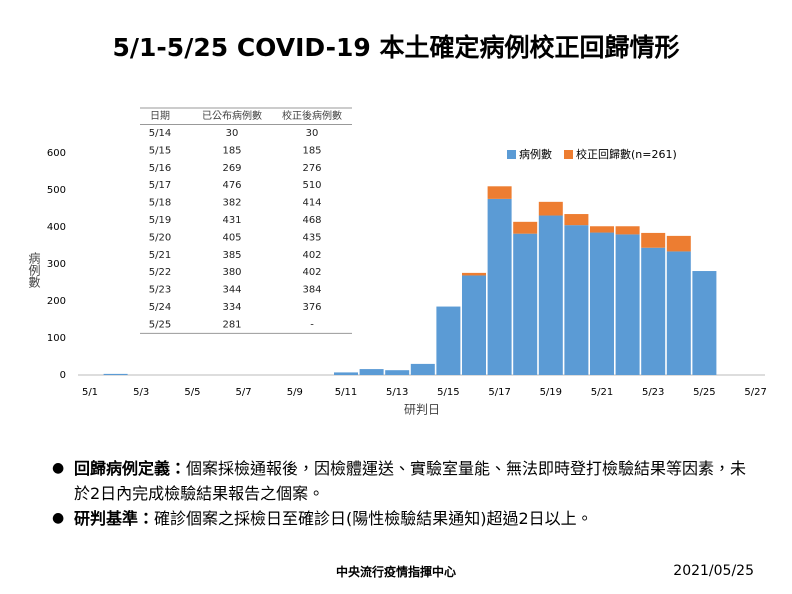 This screenshot has width=792, height=594. Describe the element at coordinates (311, 168) in the screenshot. I see `table-cell: 276` at that location.